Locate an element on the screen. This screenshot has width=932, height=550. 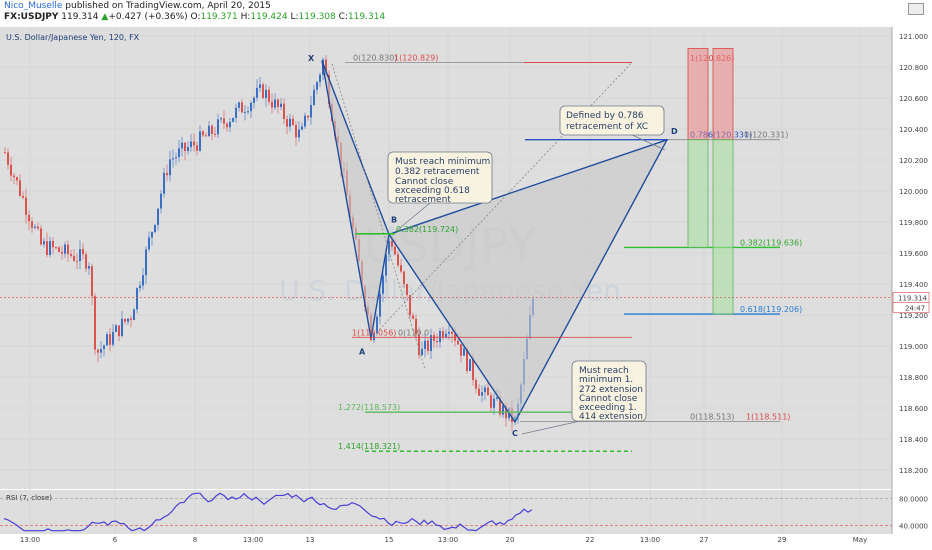
b-note-line-1: Must reach minimum is located at coordinates (442, 162).